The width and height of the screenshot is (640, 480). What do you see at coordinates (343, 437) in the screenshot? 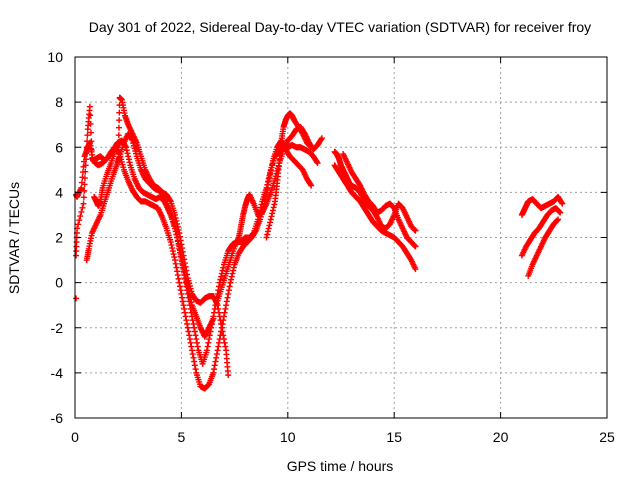
I see `x-tick-labels: 0 5 10 15 20 25` at bounding box center [343, 437].